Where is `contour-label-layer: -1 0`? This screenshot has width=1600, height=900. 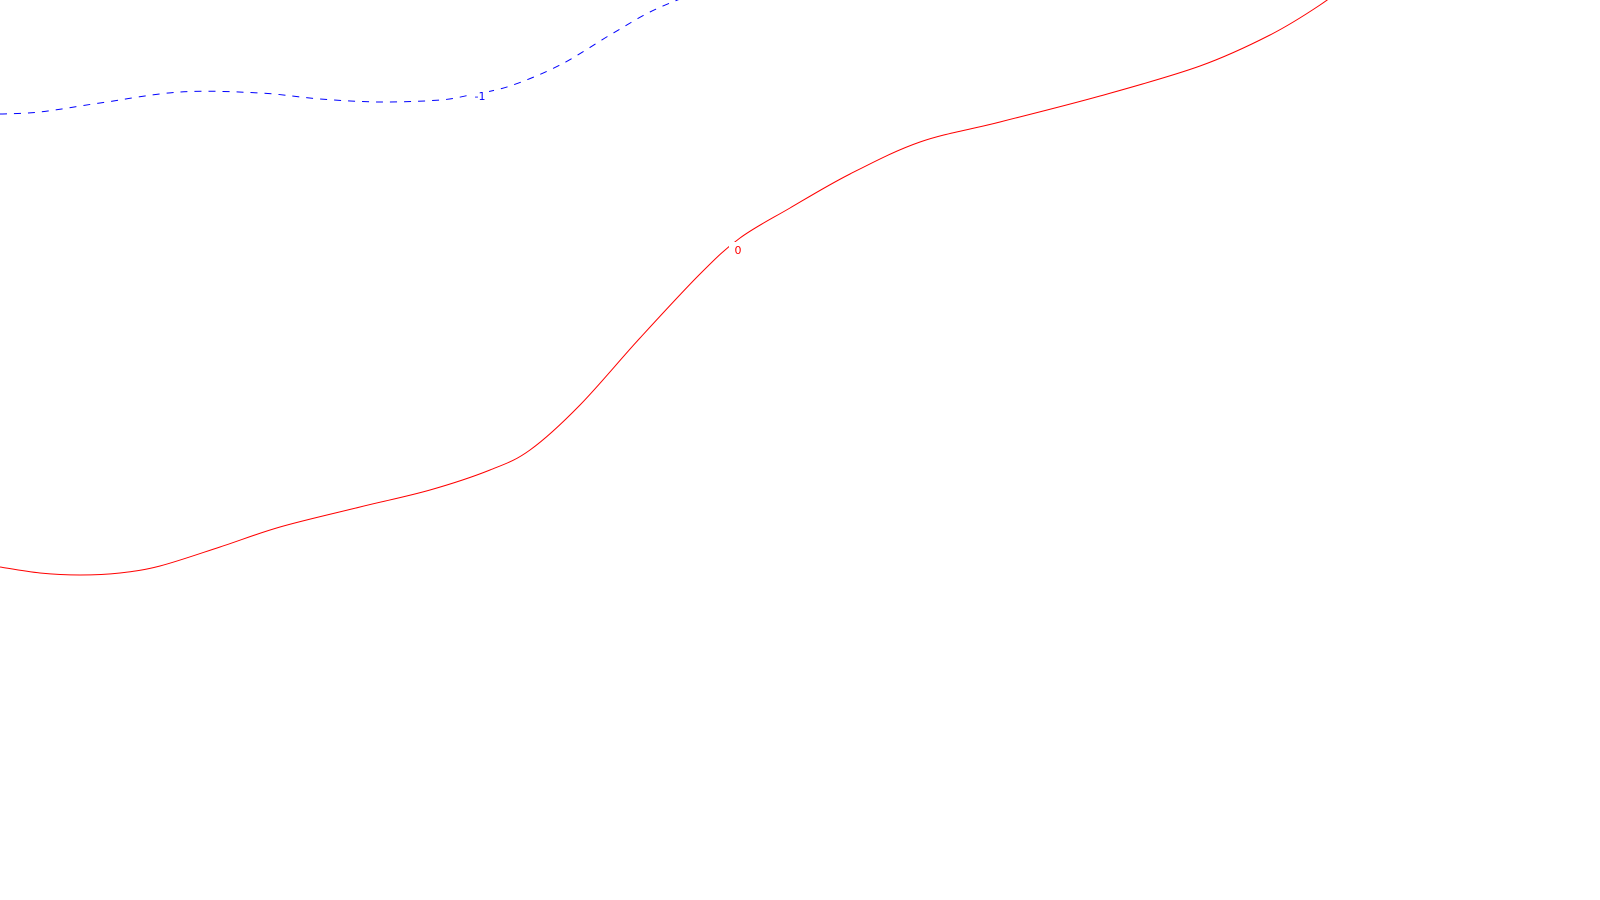 contour-label-layer: -1 0 is located at coordinates (609, 172).